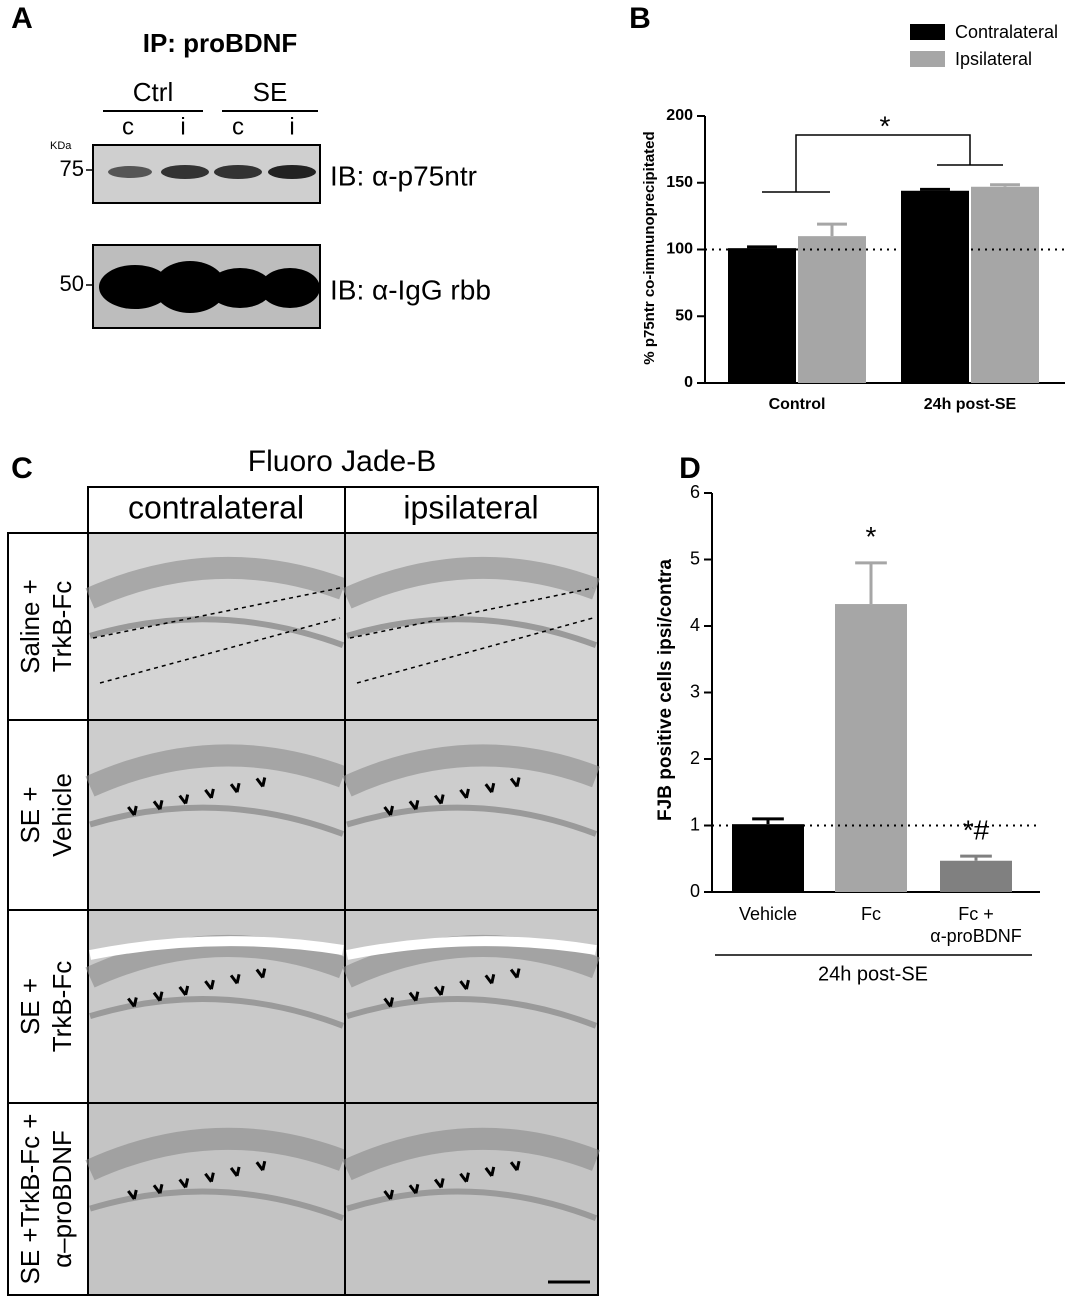 The image size is (1084, 1300). What do you see at coordinates (695, 558) in the screenshot?
I see `y-tick-label: 5` at bounding box center [695, 558].